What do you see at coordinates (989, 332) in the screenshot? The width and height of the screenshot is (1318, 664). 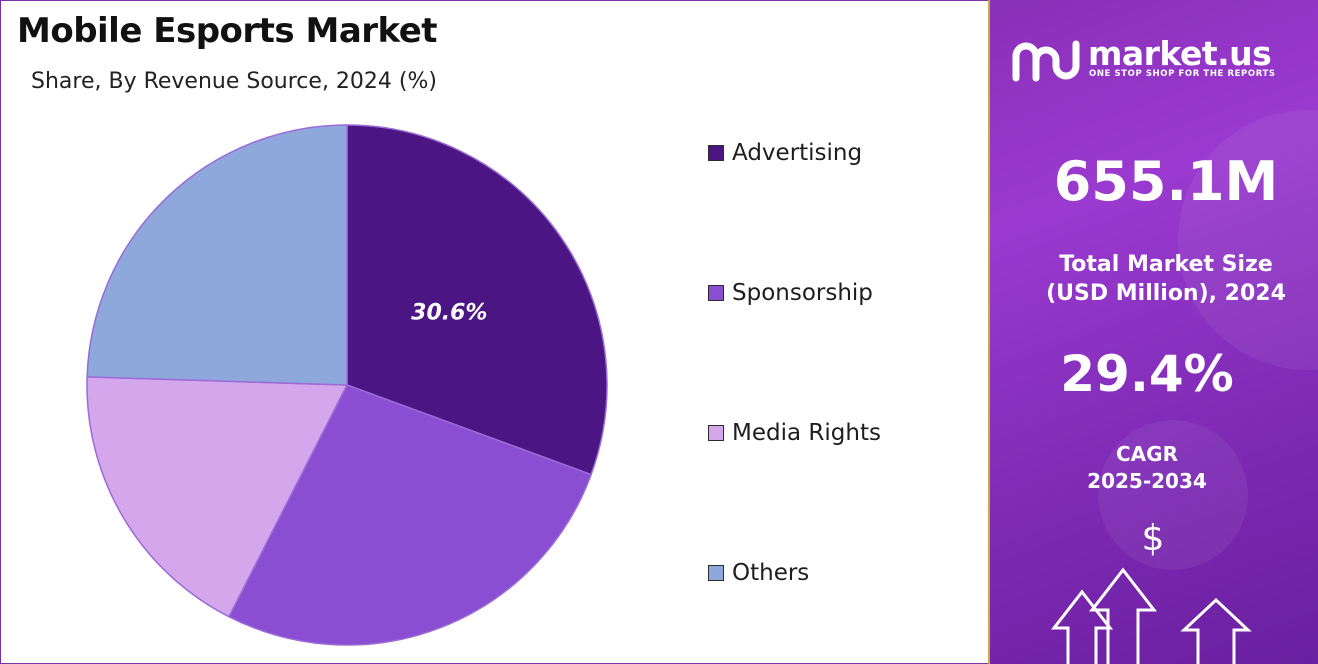 I see `panel-divider` at bounding box center [989, 332].